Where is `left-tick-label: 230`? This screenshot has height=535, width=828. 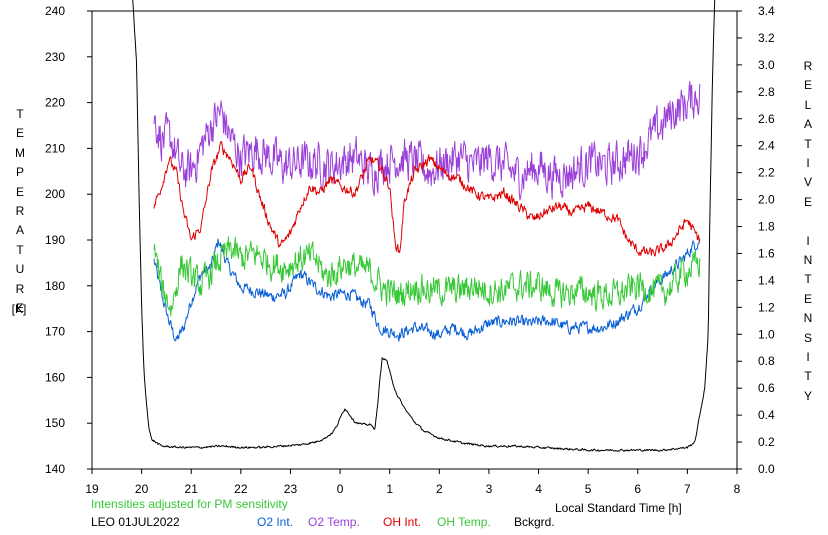
left-tick-label: 230 is located at coordinates (55, 57).